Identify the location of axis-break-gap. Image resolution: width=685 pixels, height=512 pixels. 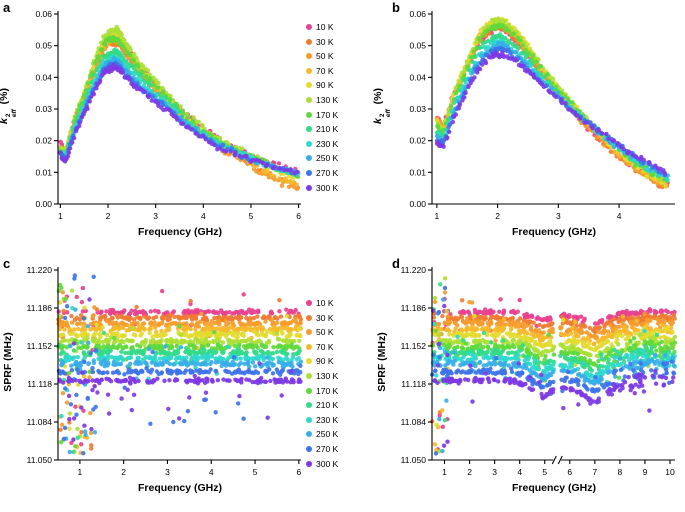
(557, 460).